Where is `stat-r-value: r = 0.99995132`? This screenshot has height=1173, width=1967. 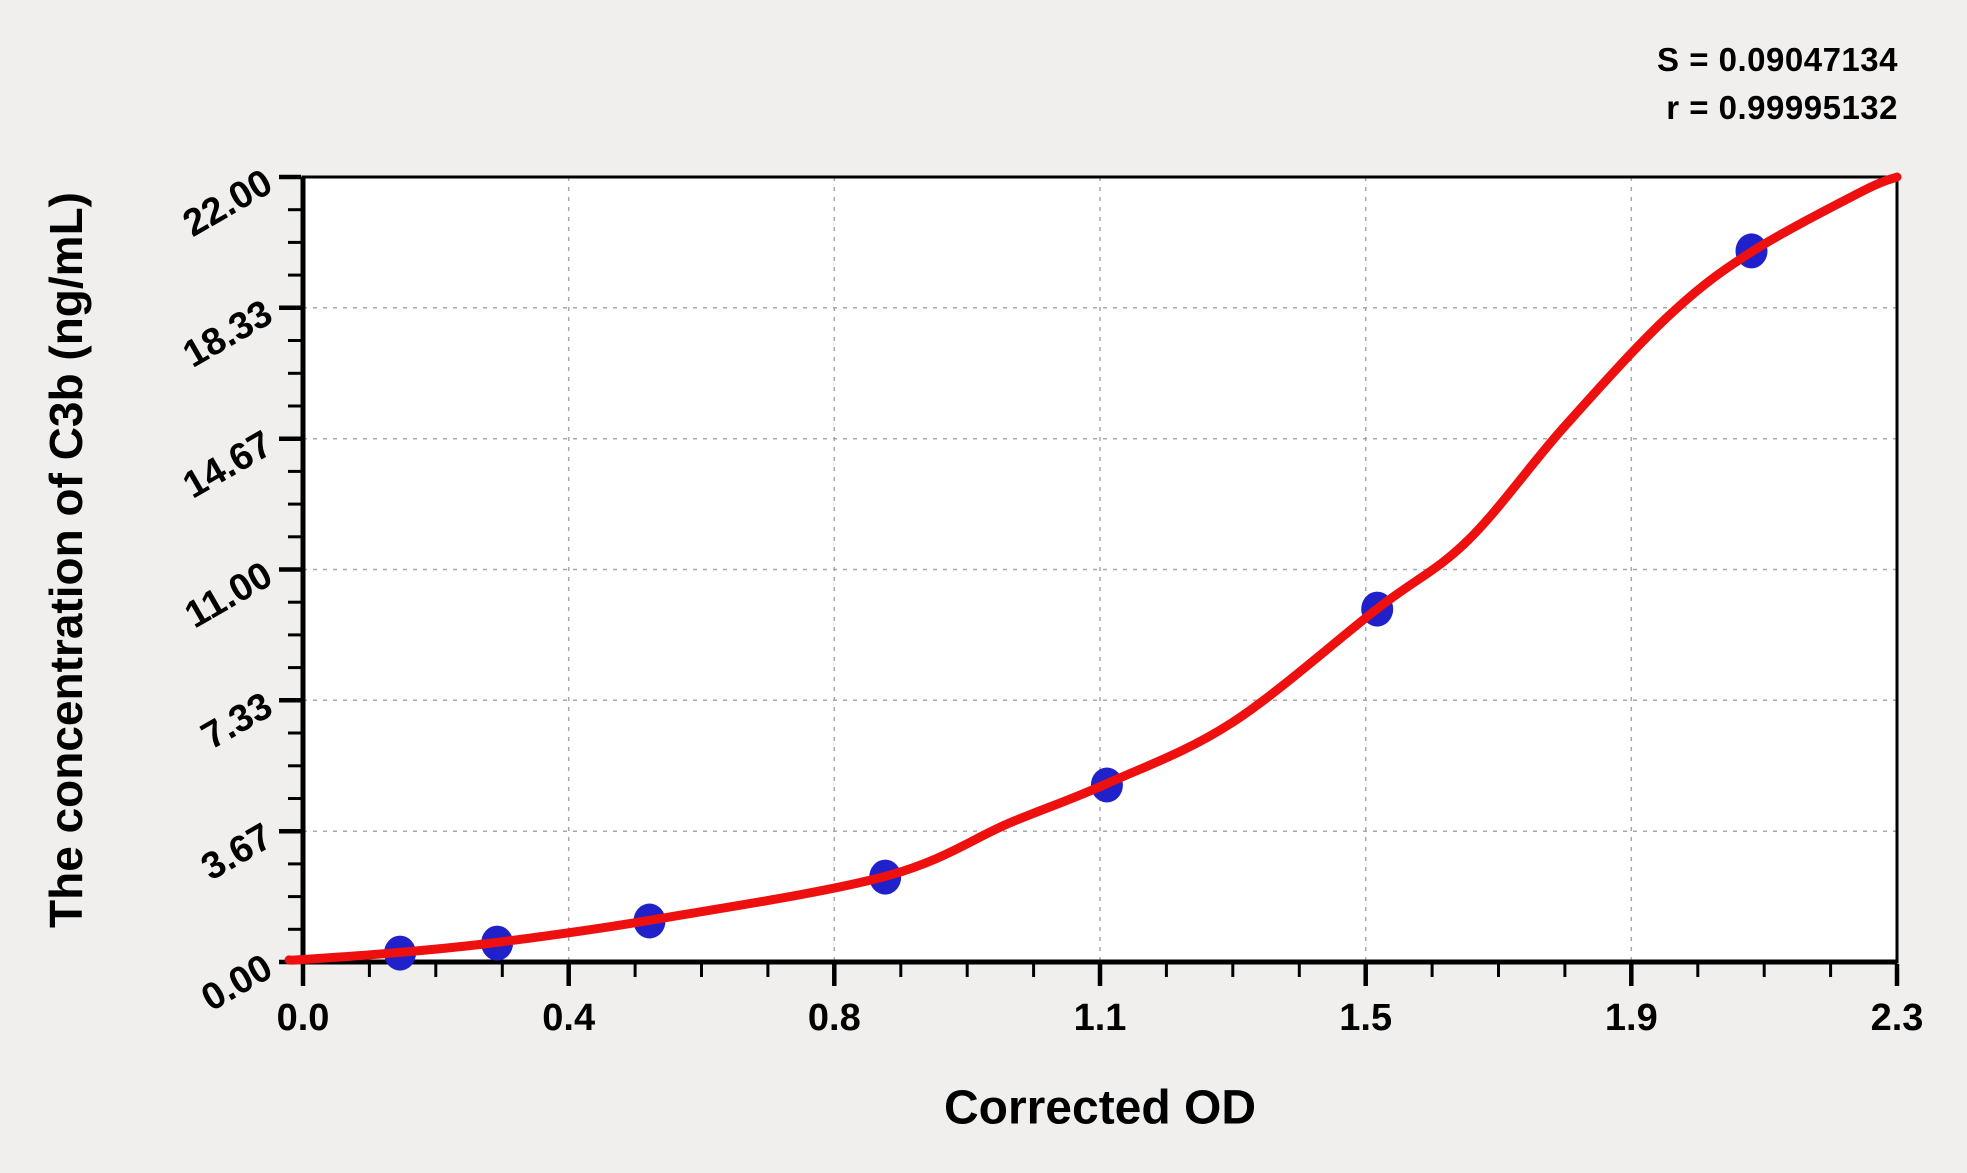
stat-r-value: r = 0.99995132 is located at coordinates (1782, 107).